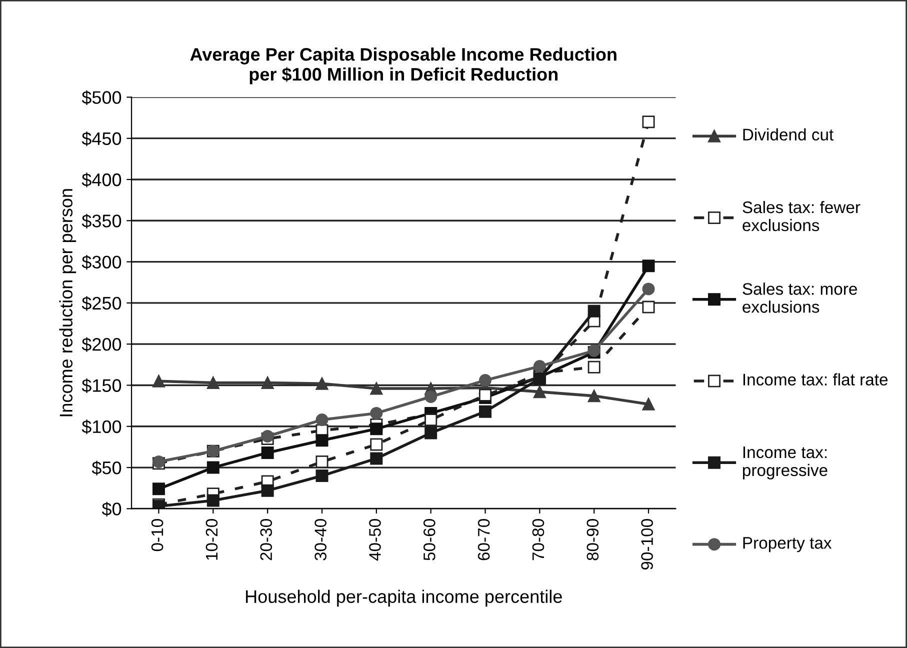 The width and height of the screenshot is (907, 648). What do you see at coordinates (102, 139) in the screenshot?
I see `y-tick-label: $450` at bounding box center [102, 139].